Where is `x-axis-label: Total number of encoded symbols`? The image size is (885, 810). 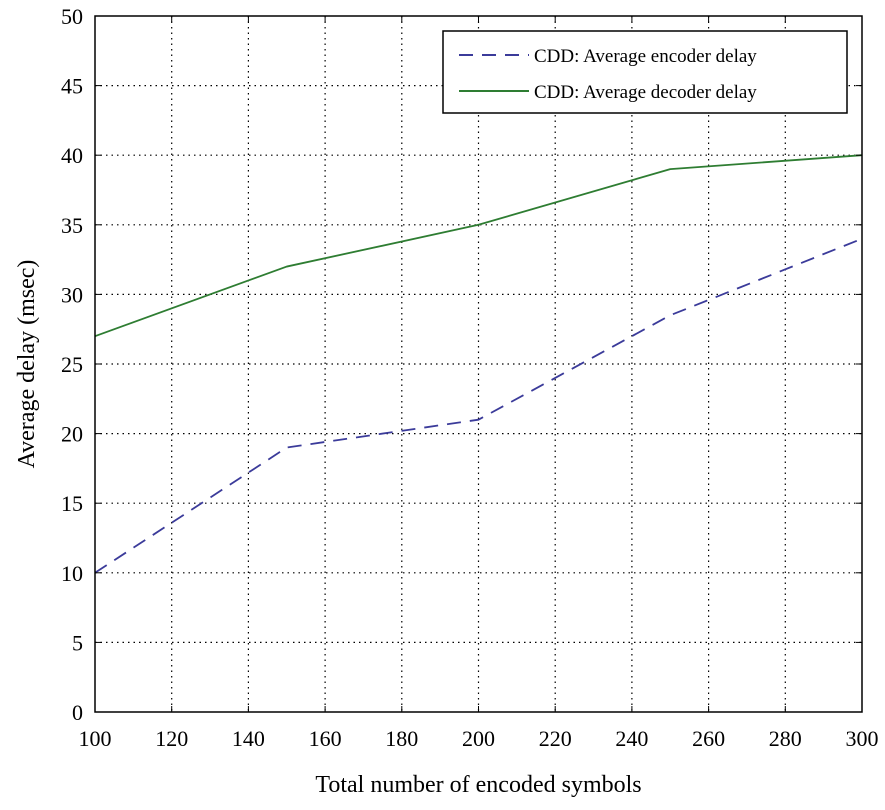
x-axis-label: Total number of encoded symbols is located at coordinates (478, 785).